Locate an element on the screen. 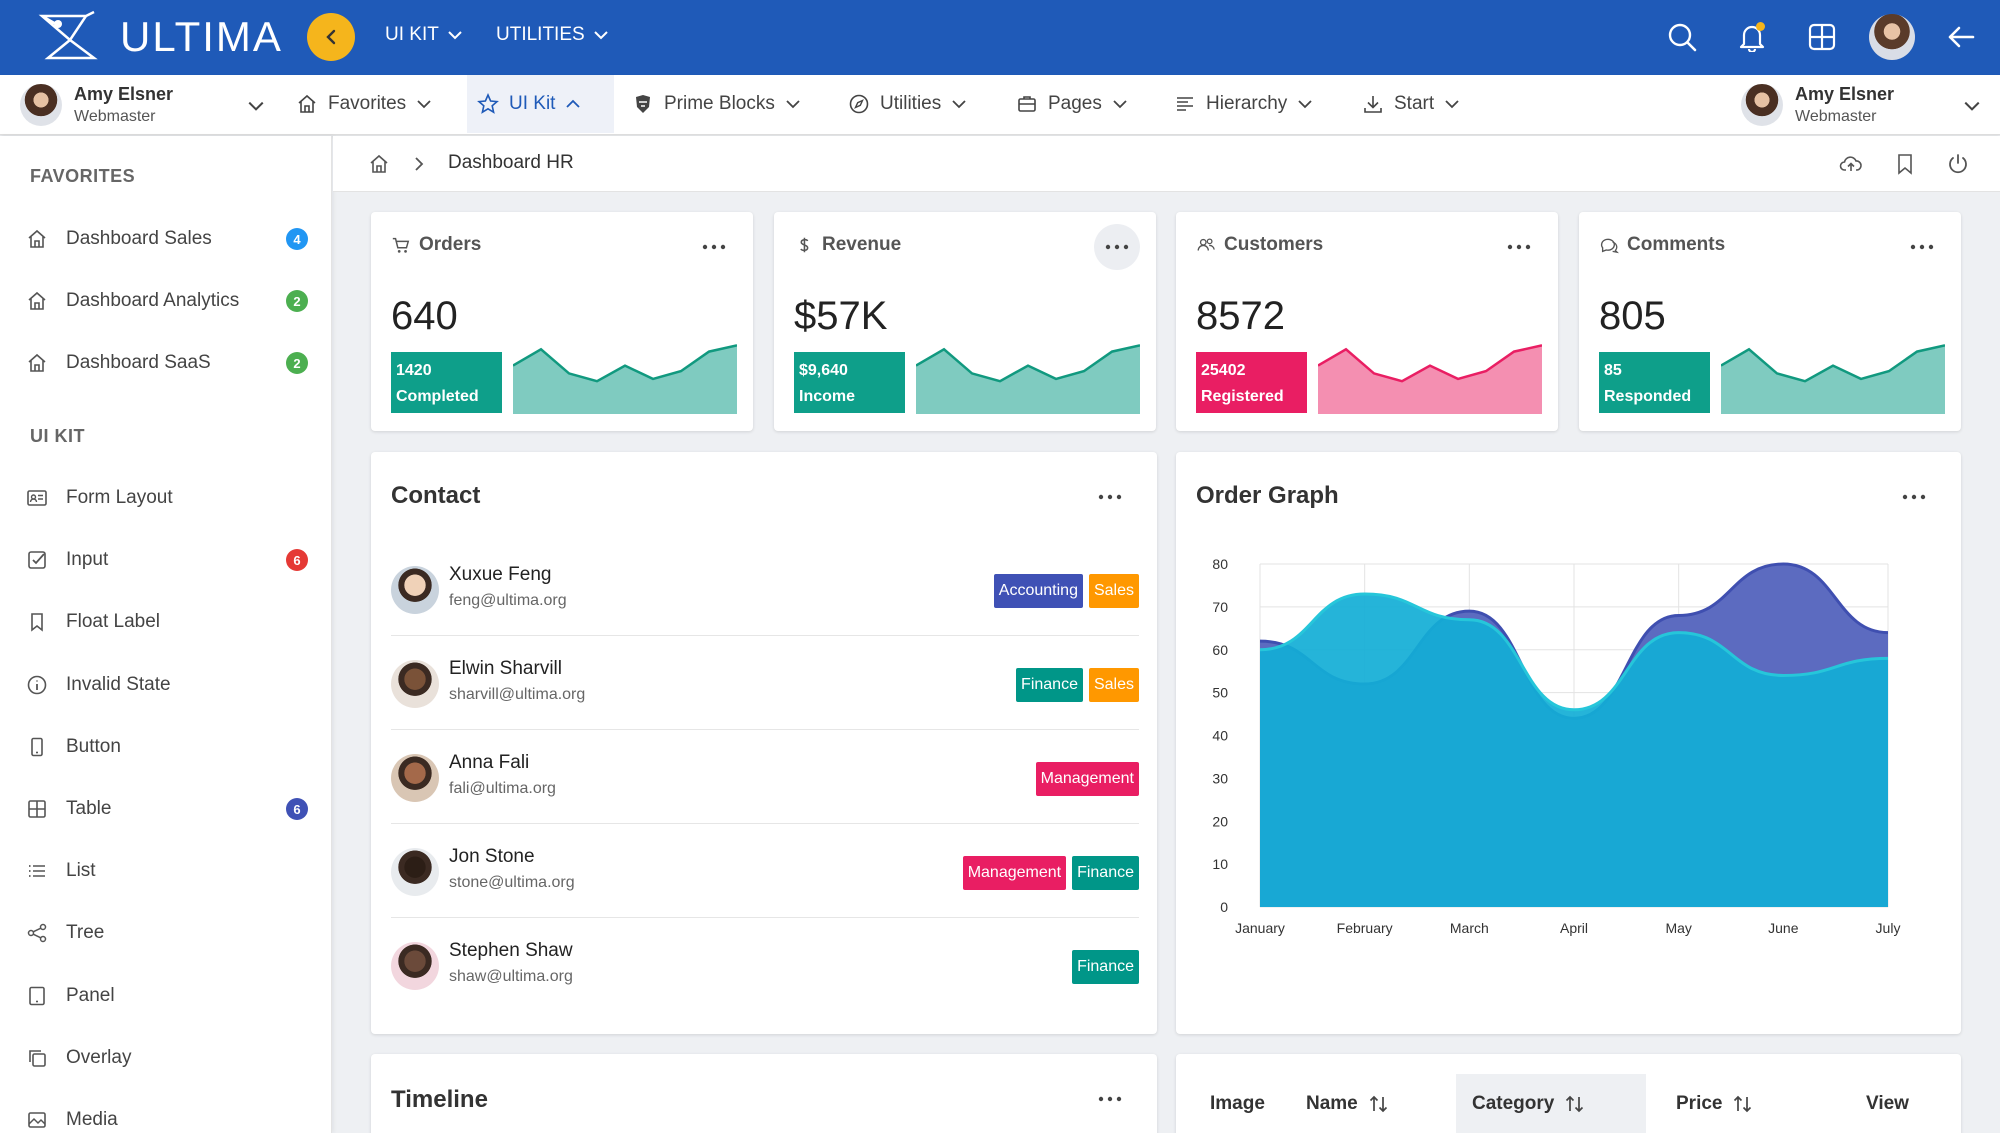 The height and width of the screenshot is (1133, 2000). chart-title: Order Graph is located at coordinates (1267, 495).